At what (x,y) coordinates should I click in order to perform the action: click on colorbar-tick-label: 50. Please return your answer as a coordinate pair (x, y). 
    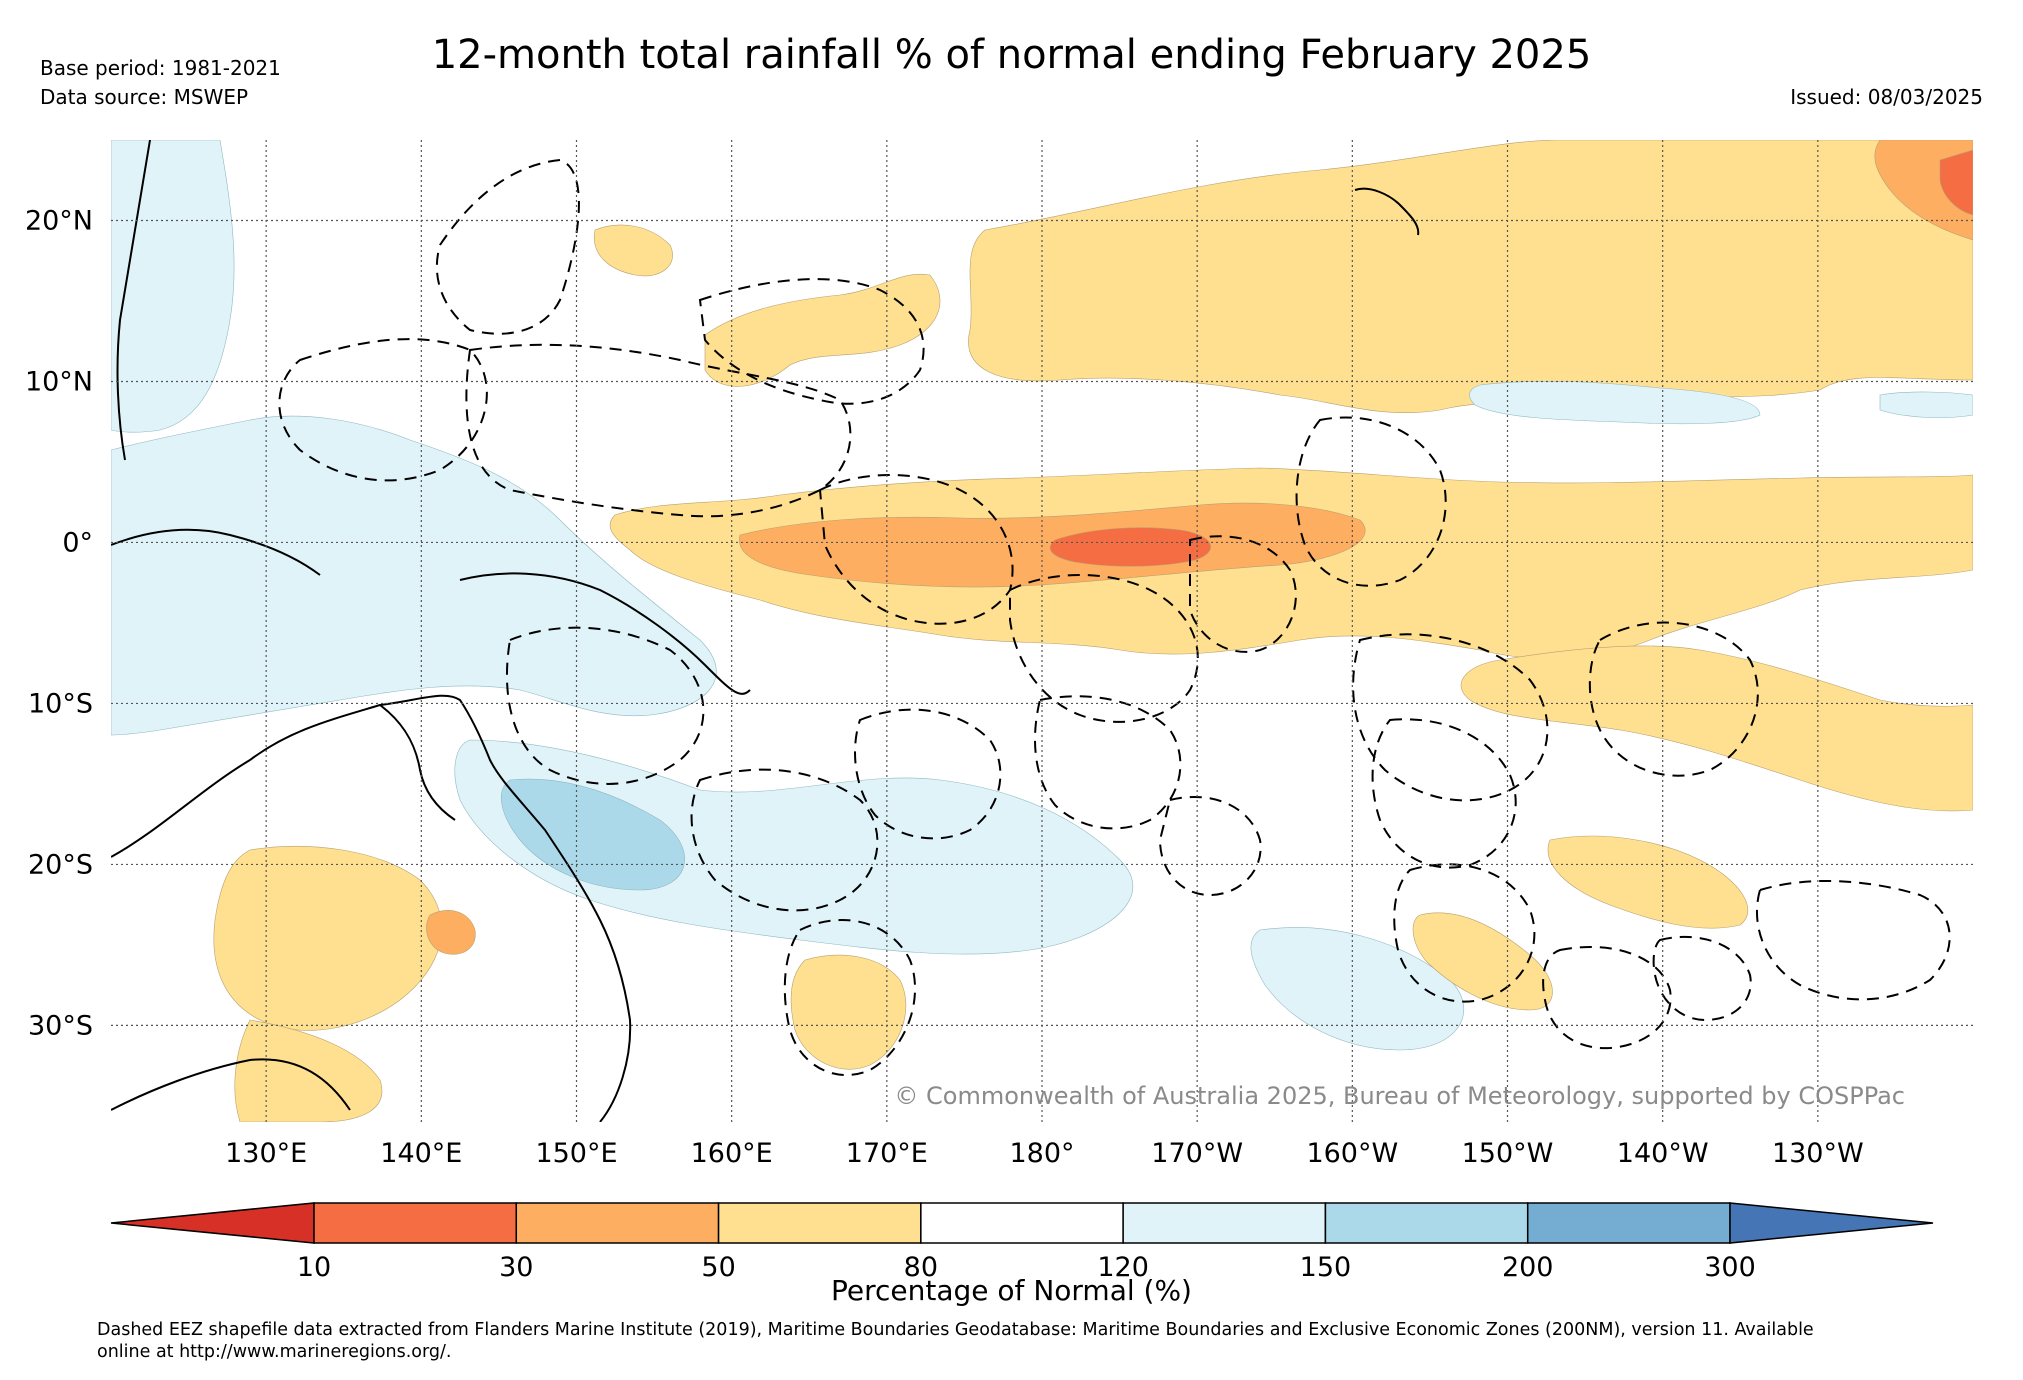
    Looking at the image, I should click on (718, 1267).